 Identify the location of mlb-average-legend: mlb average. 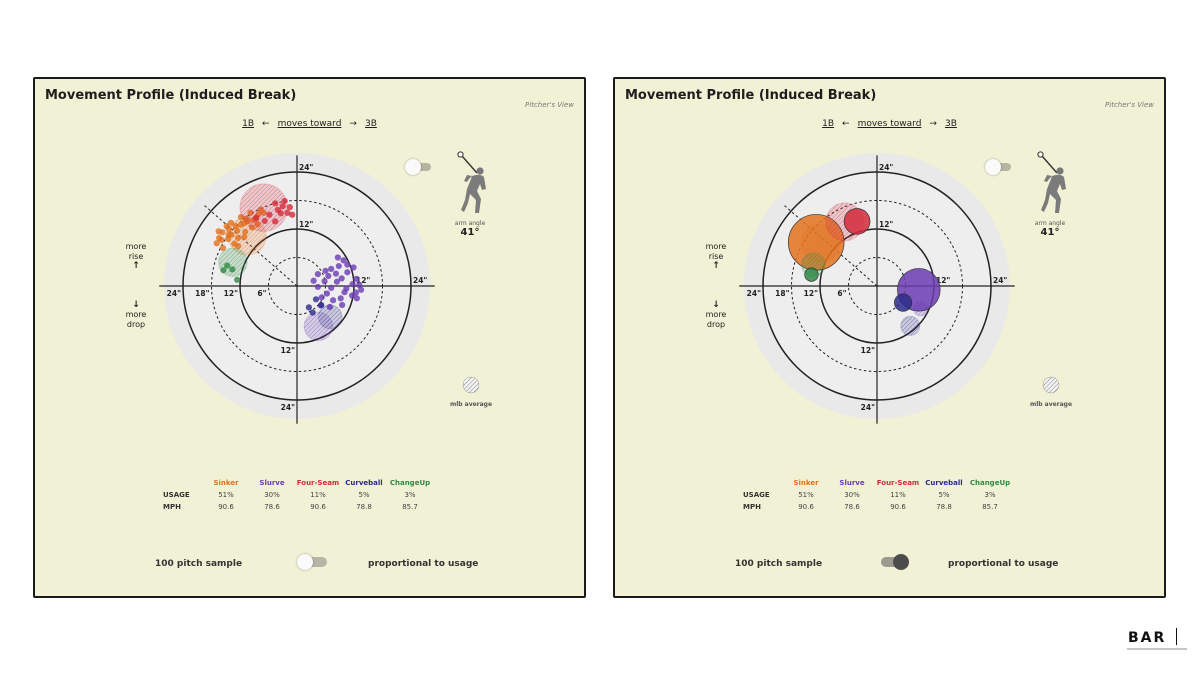
(471, 391).